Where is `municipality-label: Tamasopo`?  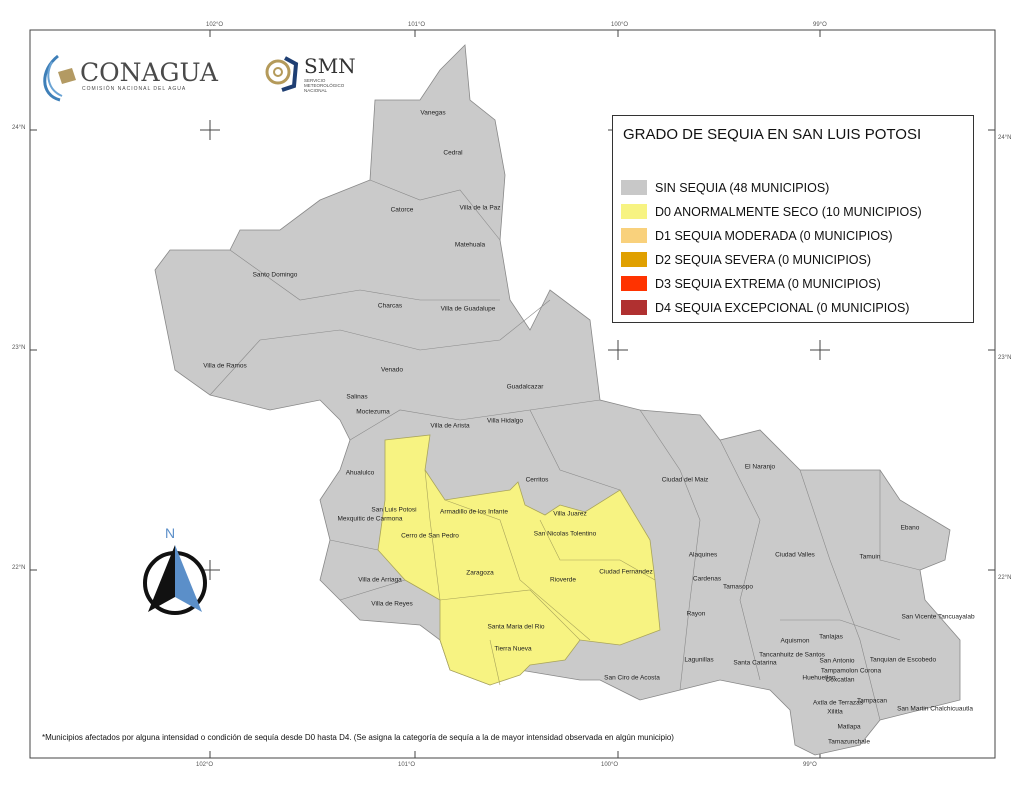
municipality-label: Tamasopo is located at coordinates (738, 587).